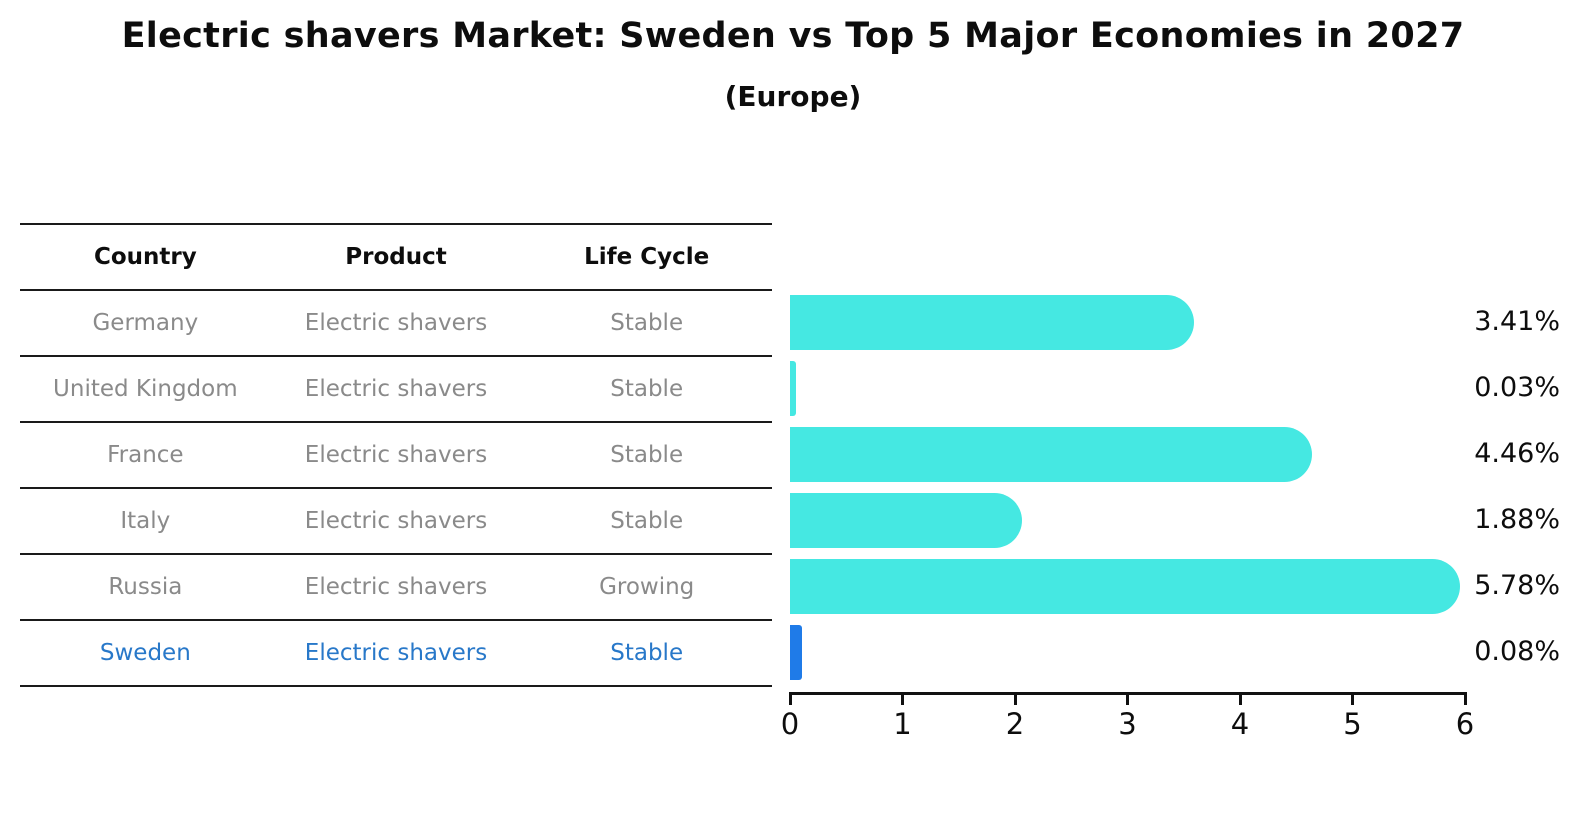 The image size is (1586, 823). I want to click on bar-sweden, so click(796, 652).